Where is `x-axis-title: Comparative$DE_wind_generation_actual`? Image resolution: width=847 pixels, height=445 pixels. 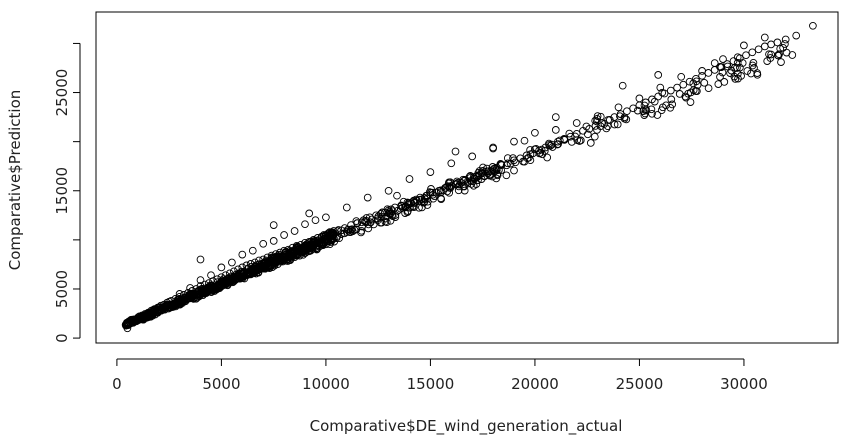 x-axis-title: Comparative$DE_wind_generation_actual is located at coordinates (466, 426).